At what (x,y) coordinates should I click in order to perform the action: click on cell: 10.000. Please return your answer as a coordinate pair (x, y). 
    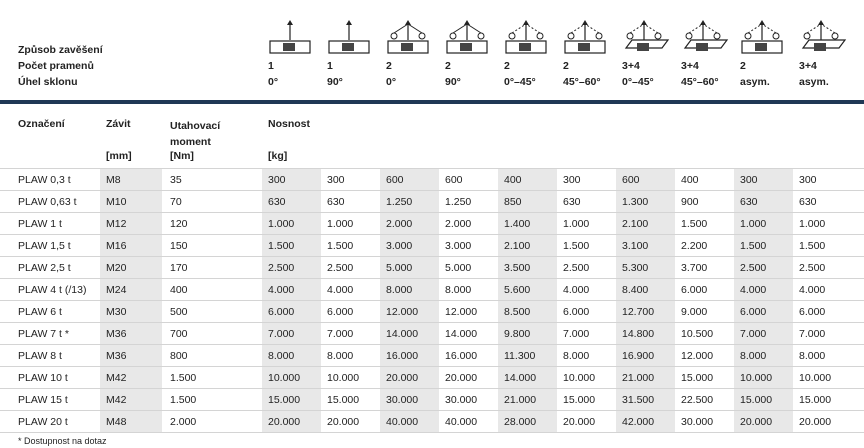
    Looking at the image, I should click on (343, 378).